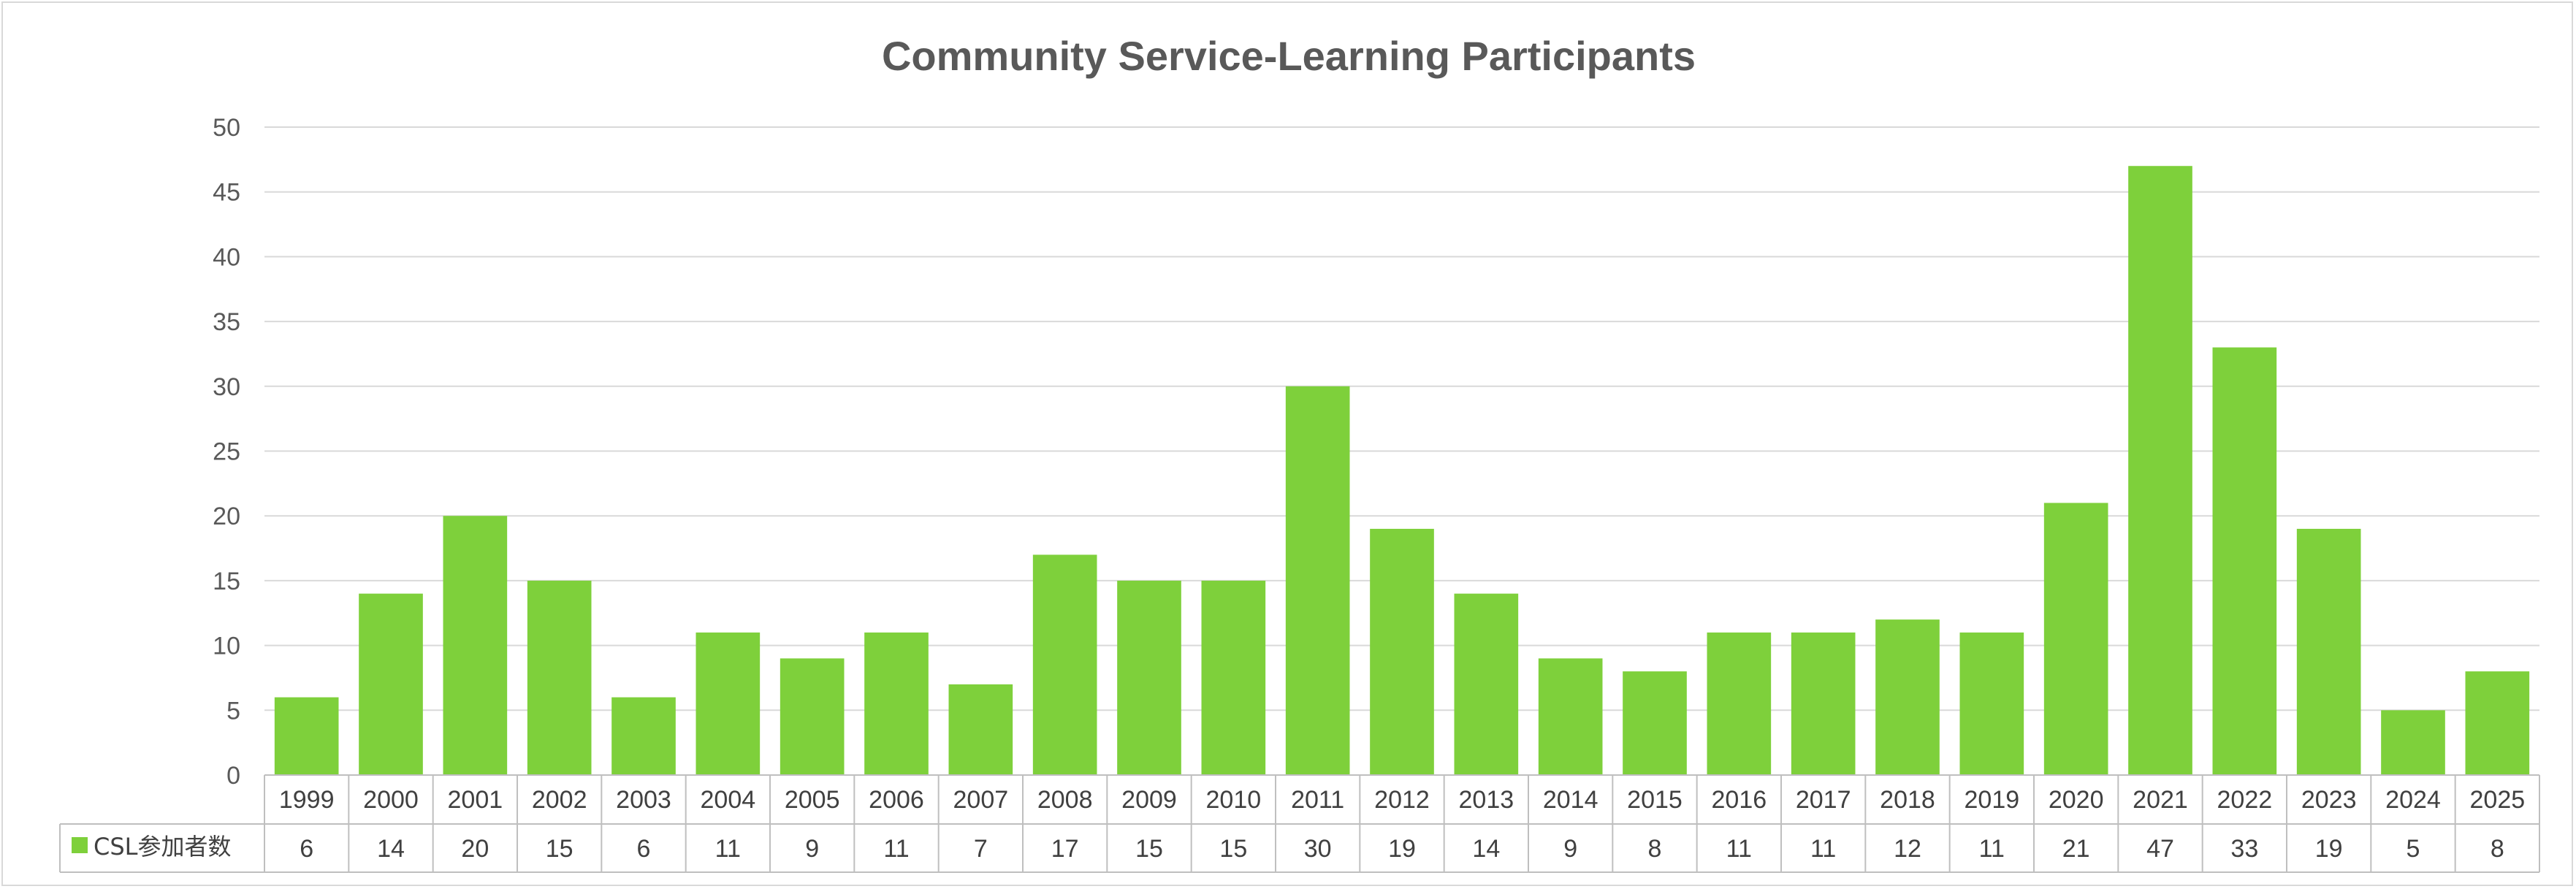  Describe the element at coordinates (475, 800) in the screenshot. I see `x-tick-label: 2001` at that location.